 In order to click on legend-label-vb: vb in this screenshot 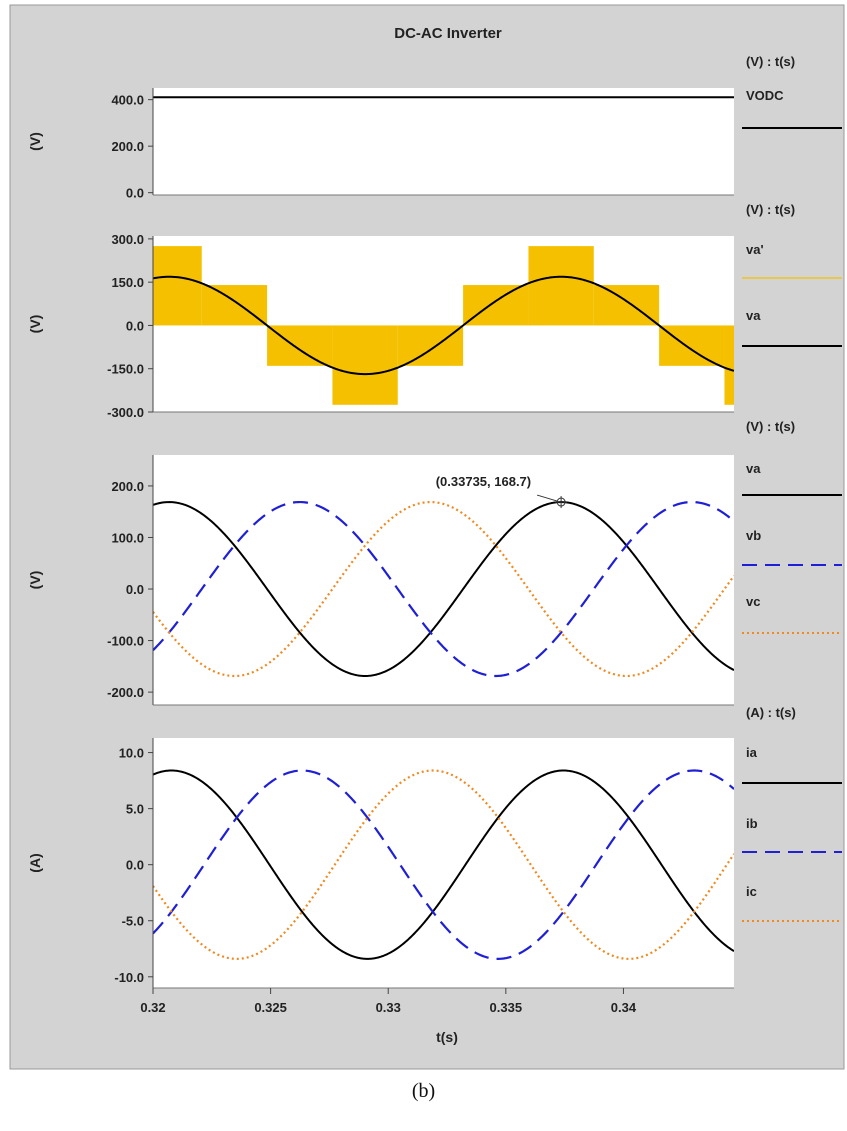, I will do `click(753, 535)`.